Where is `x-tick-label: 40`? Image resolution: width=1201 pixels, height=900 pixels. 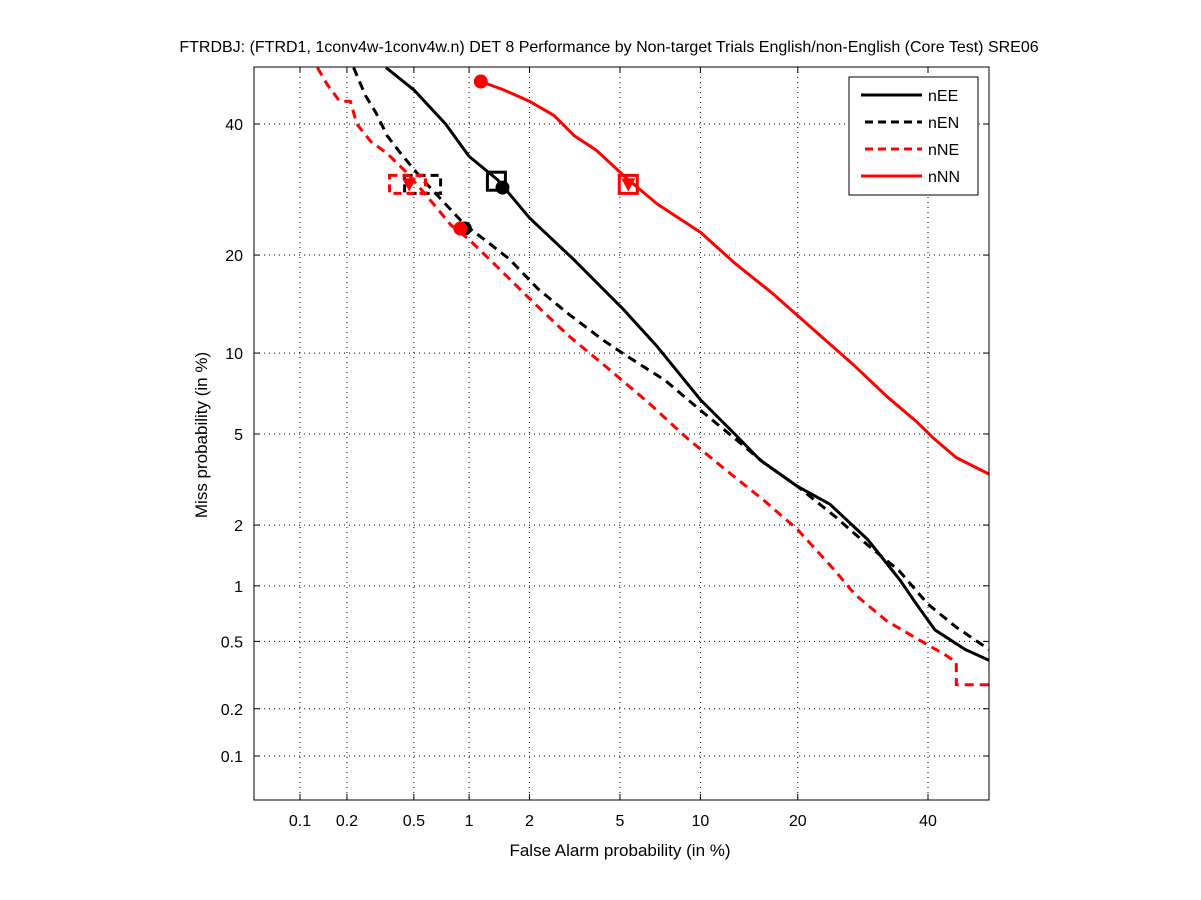 x-tick-label: 40 is located at coordinates (928, 821).